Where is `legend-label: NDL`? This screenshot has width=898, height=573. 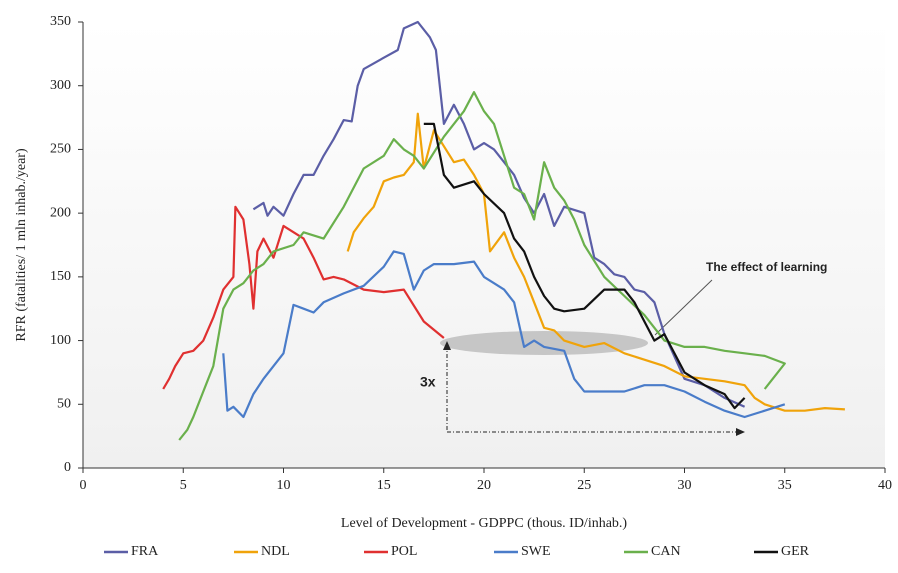
legend-label: NDL is located at coordinates (275, 551).